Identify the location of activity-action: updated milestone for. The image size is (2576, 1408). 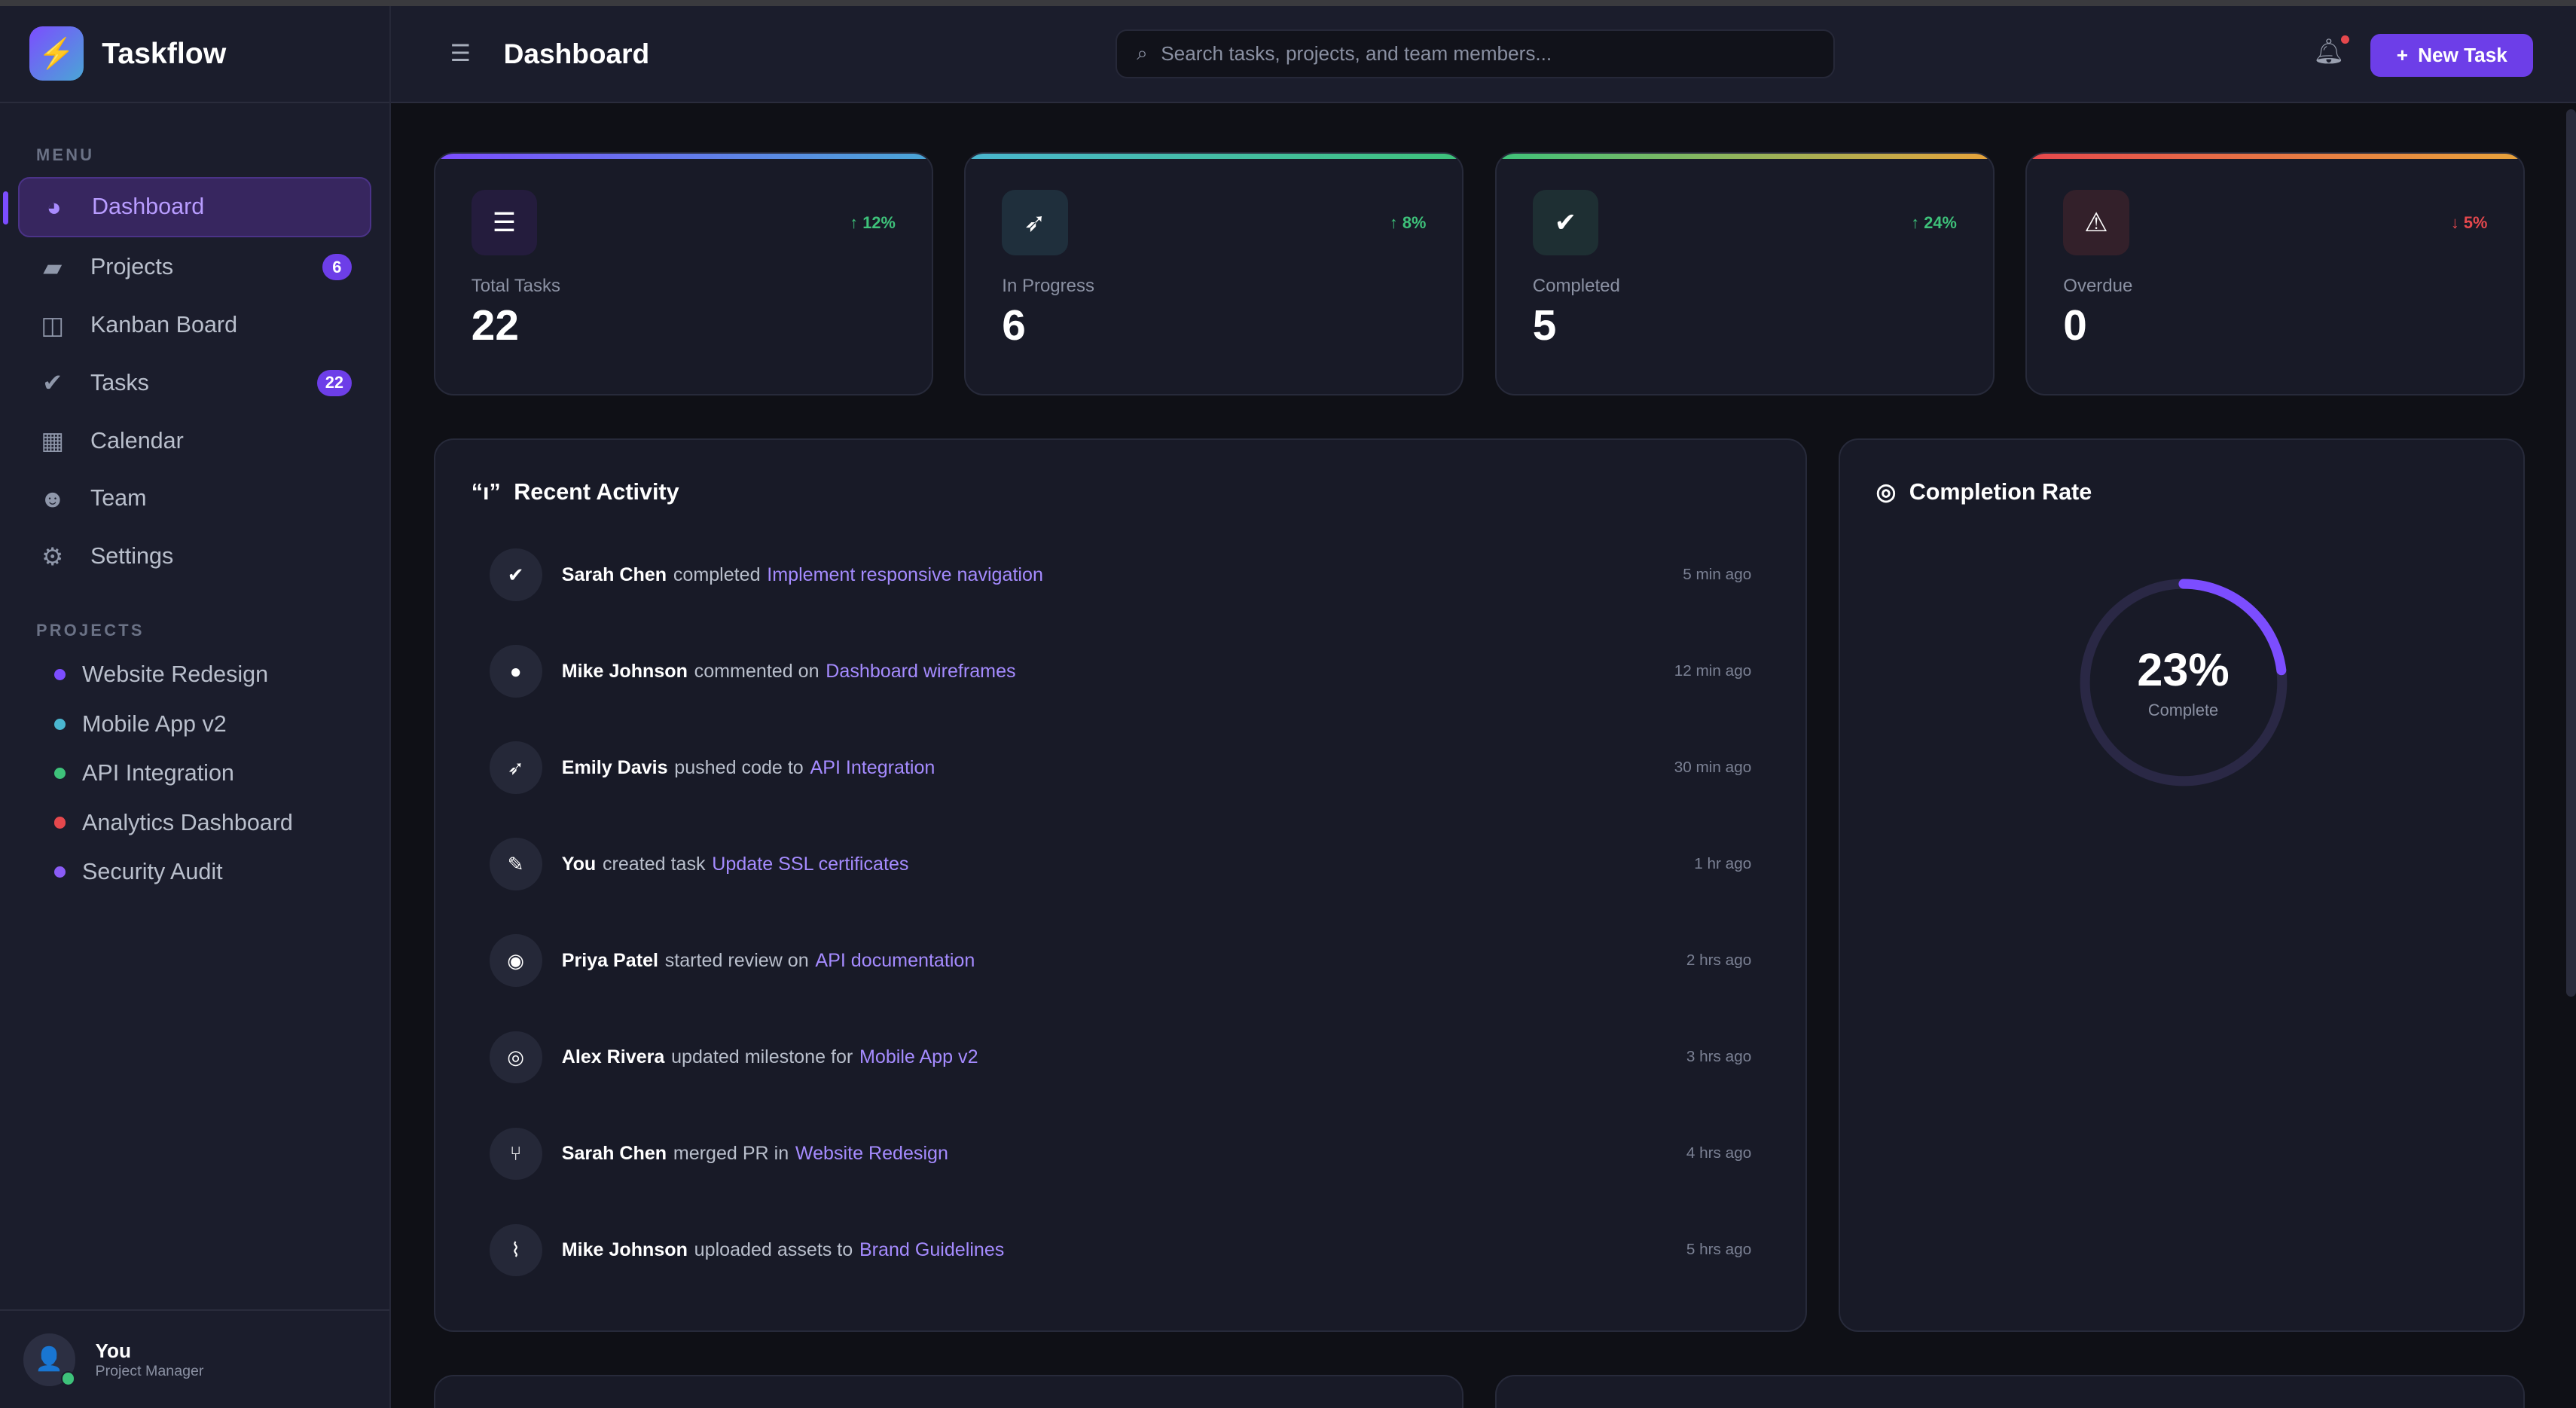
(762, 1056).